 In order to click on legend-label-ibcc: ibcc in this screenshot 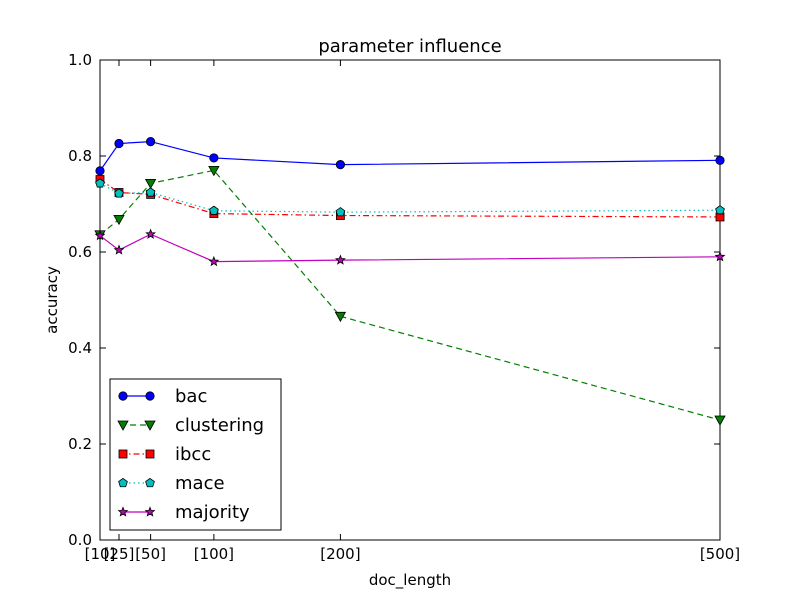, I will do `click(193, 454)`.